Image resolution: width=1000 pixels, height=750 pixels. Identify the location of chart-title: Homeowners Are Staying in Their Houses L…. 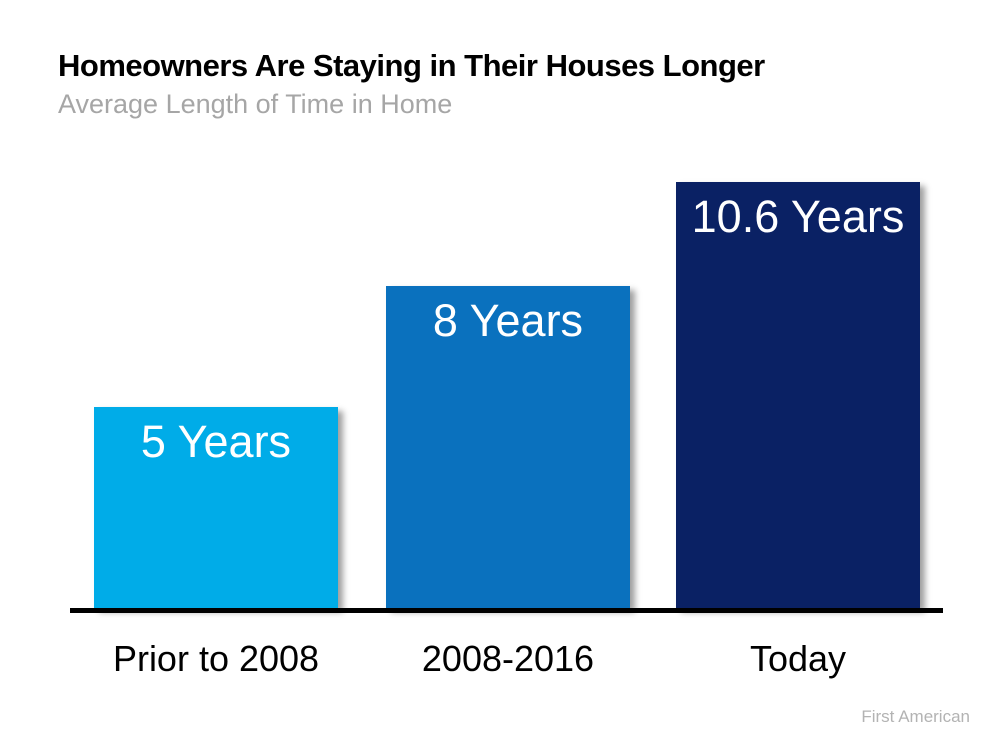
(411, 65).